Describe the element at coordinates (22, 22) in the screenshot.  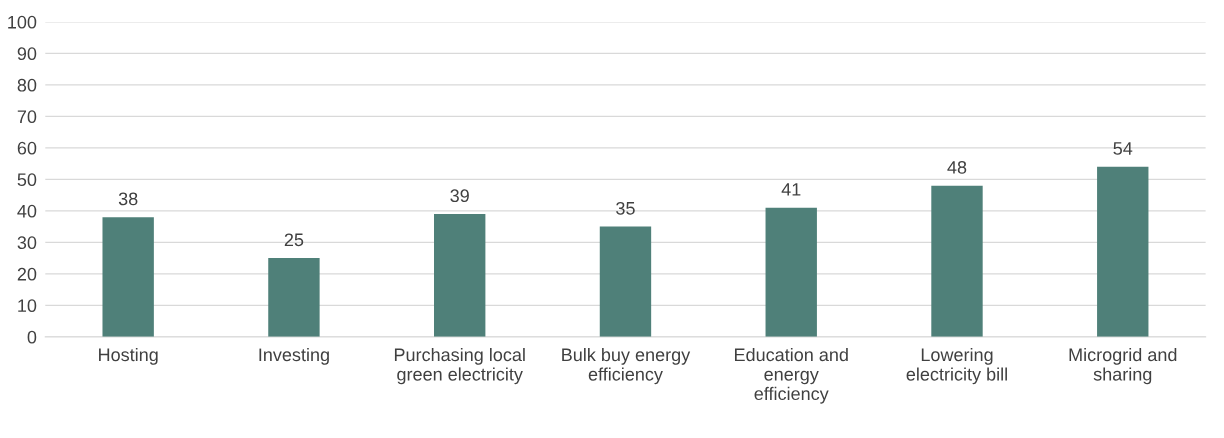
I see `y-tick-label: 100` at that location.